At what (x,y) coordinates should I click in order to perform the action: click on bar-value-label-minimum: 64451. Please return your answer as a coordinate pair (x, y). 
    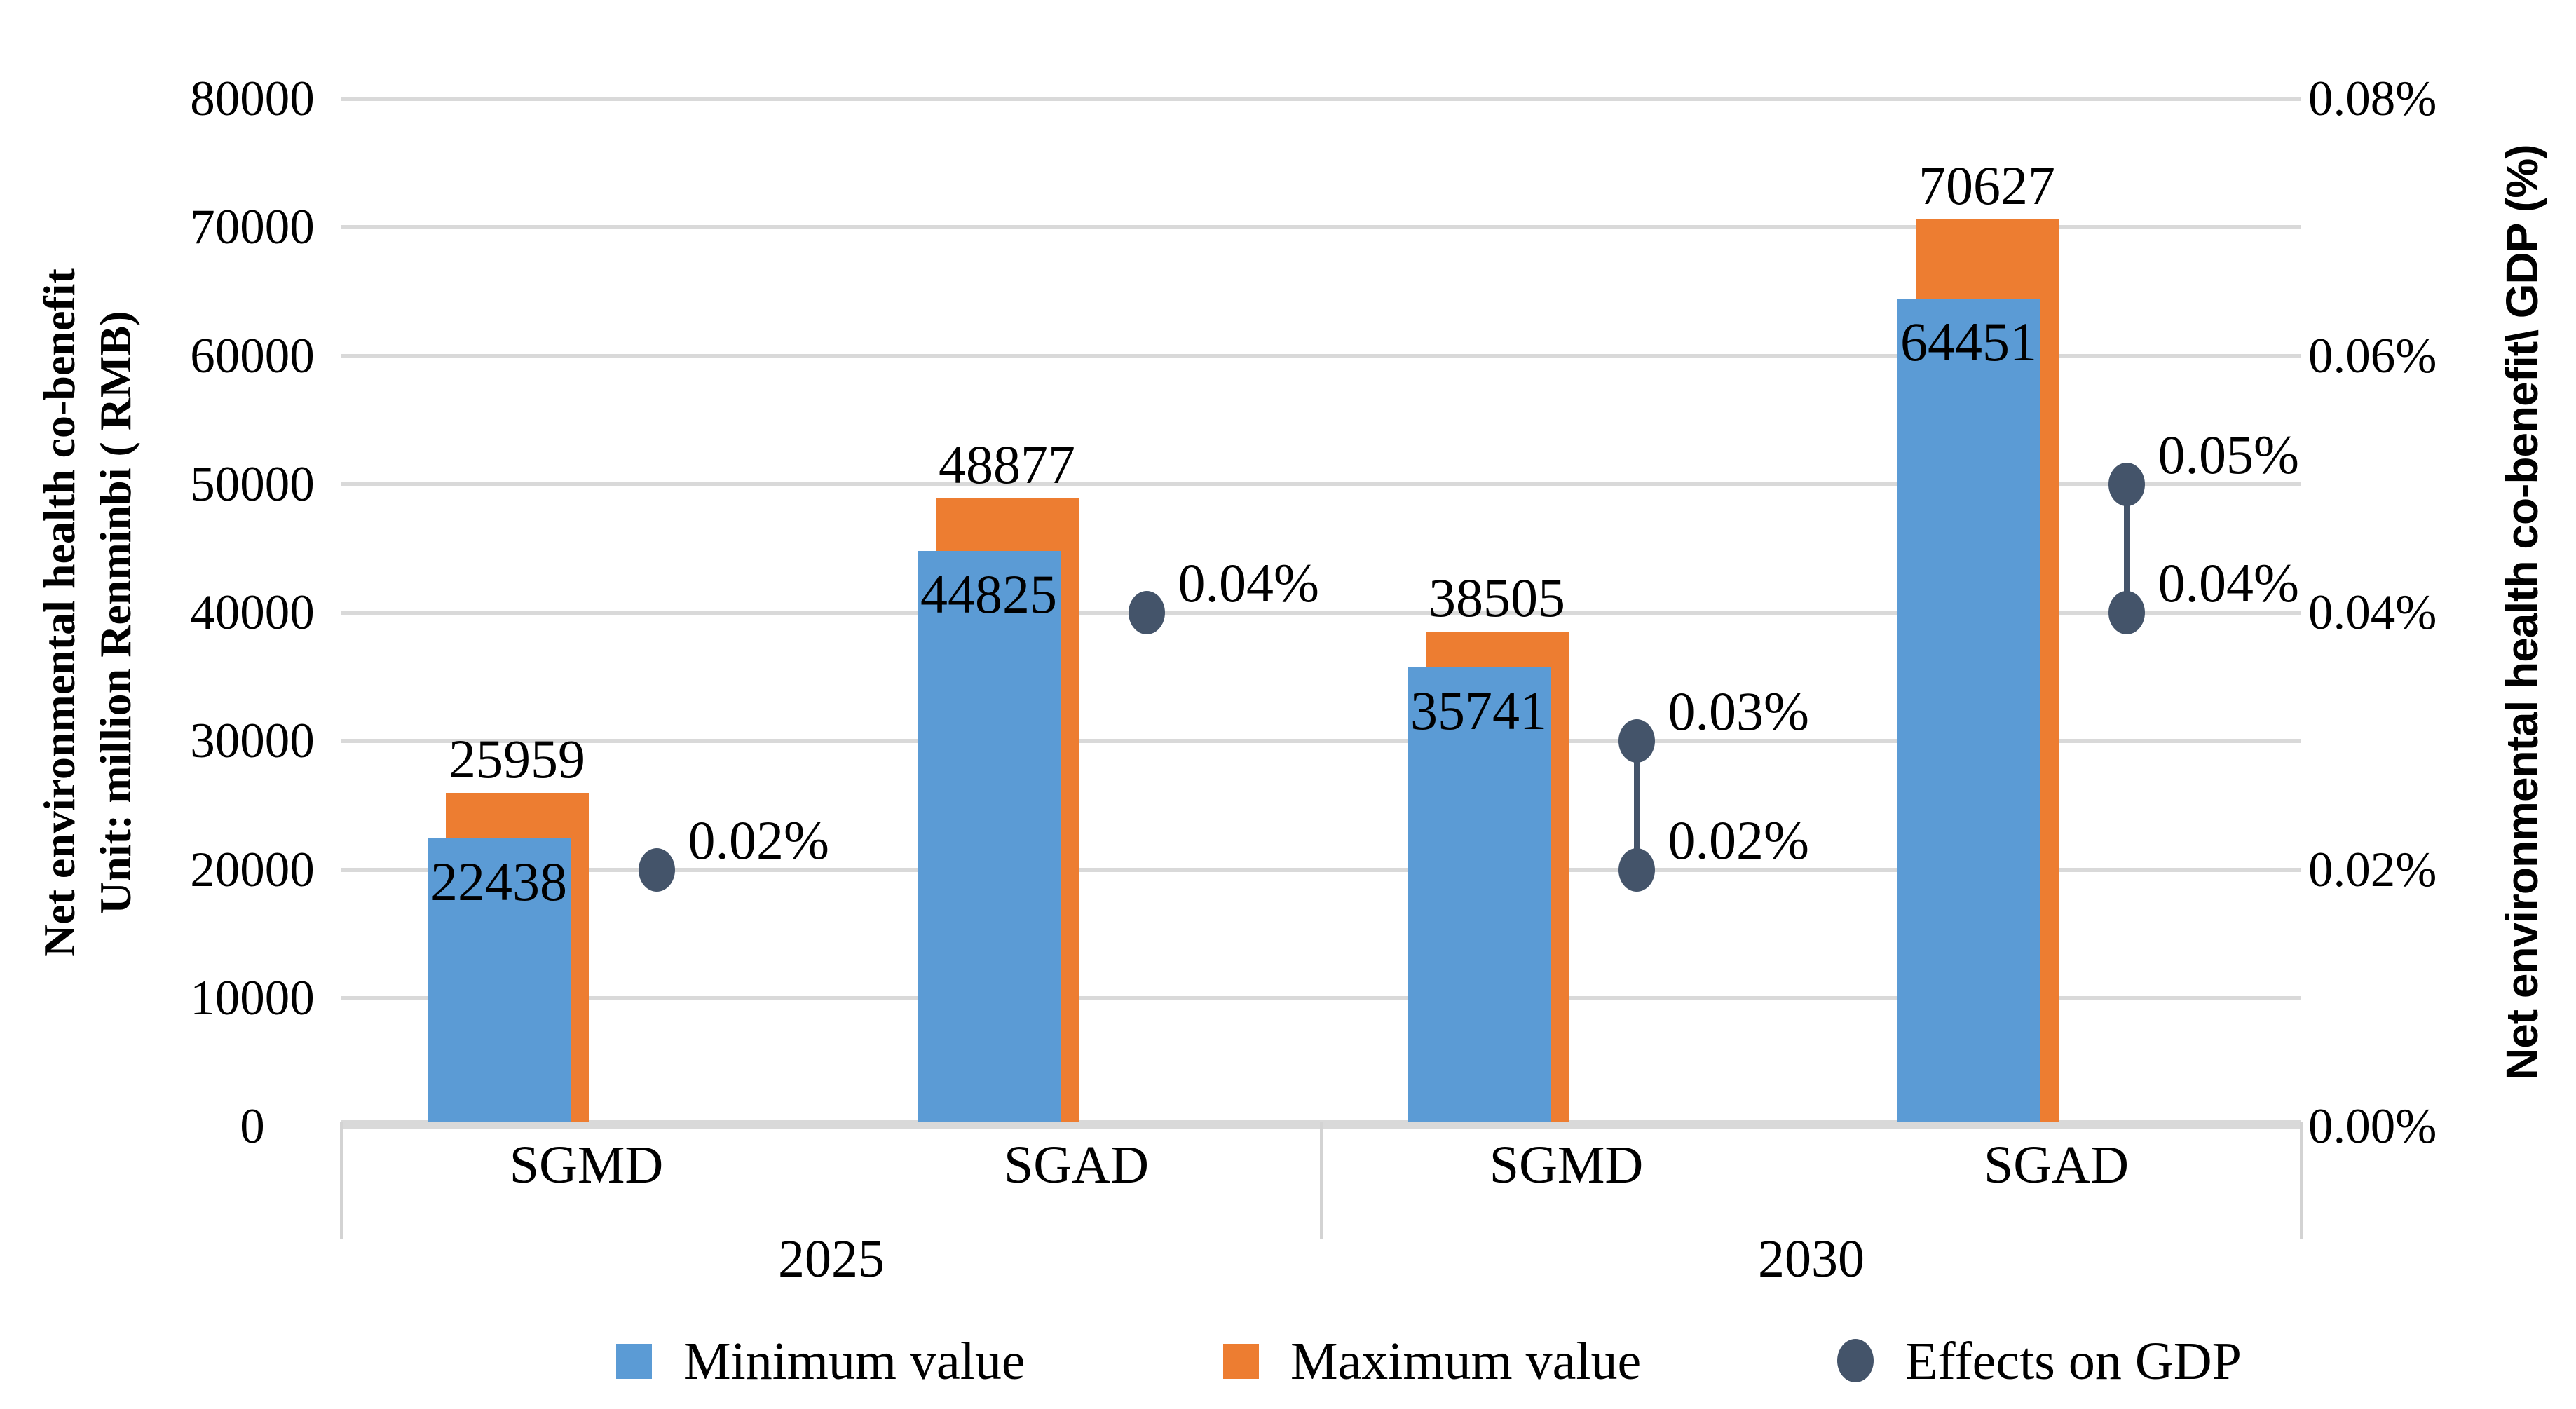
    Looking at the image, I should click on (1968, 341).